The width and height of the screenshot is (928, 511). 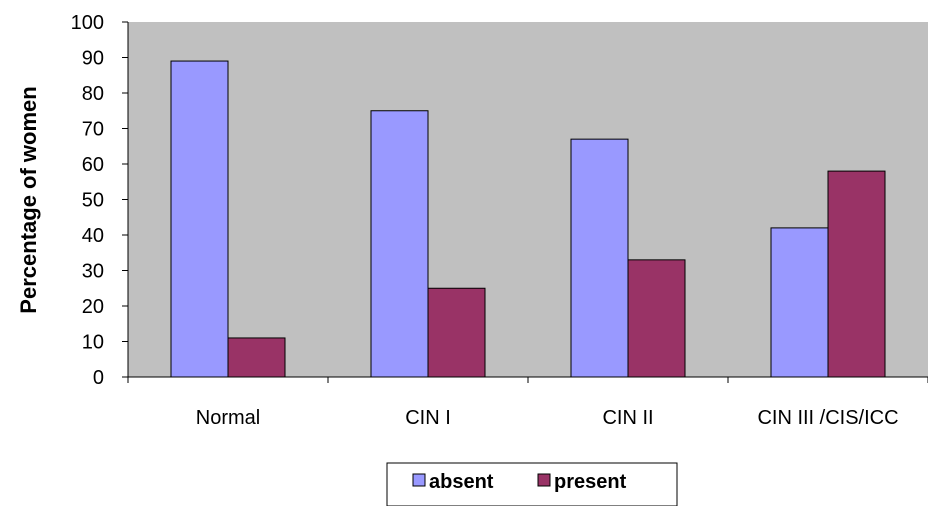 What do you see at coordinates (93, 165) in the screenshot?
I see `y-tick-label: 60` at bounding box center [93, 165].